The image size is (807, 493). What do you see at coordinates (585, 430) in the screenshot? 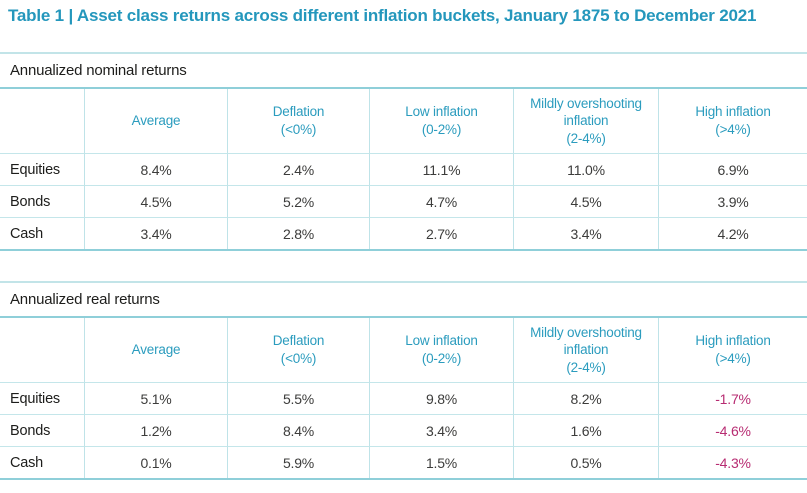
I see `cell-value: 1.6%` at bounding box center [585, 430].